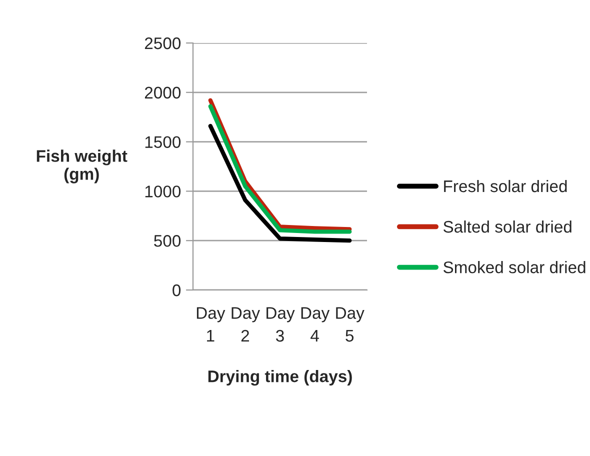 The height and width of the screenshot is (456, 590). I want to click on y-tick-label: 0, so click(176, 290).